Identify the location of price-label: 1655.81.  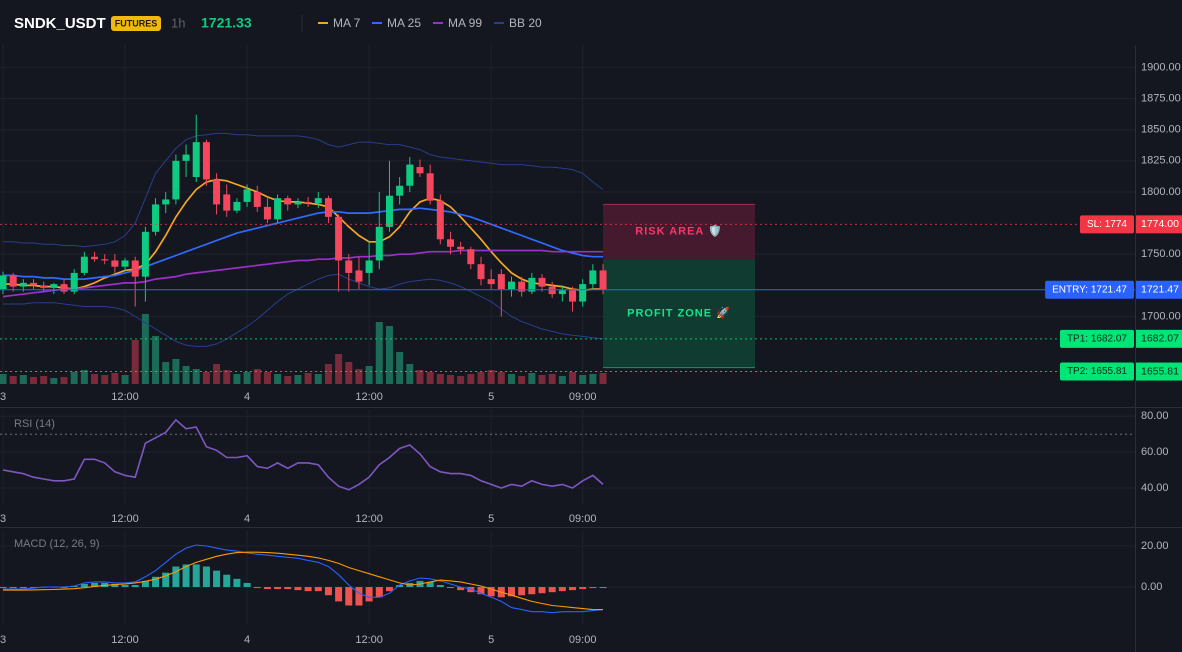
(1160, 371).